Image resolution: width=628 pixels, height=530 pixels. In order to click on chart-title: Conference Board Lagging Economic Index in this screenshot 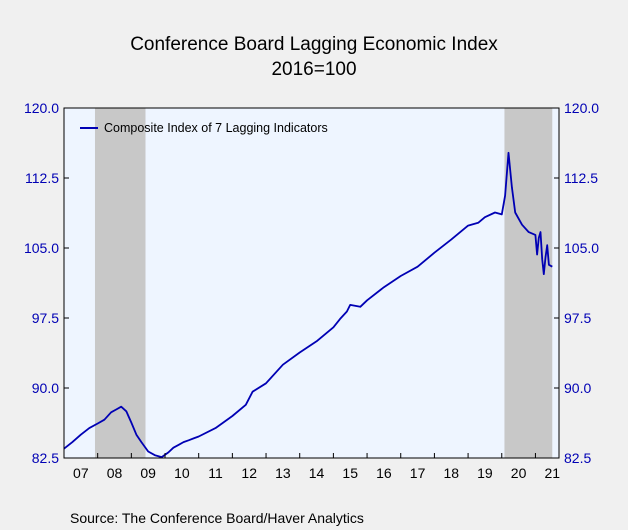, I will do `click(314, 44)`.